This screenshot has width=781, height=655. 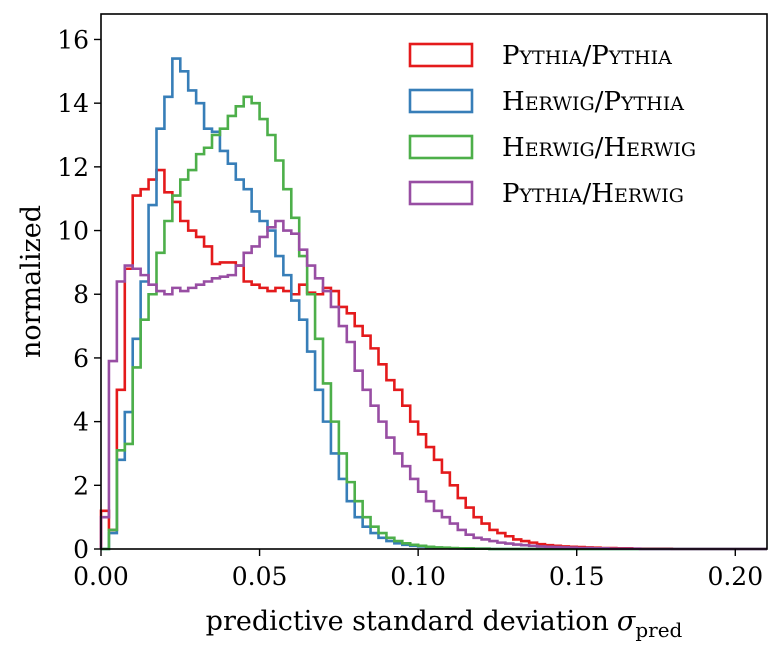 I want to click on y-tick-label: 4, so click(x=81, y=422).